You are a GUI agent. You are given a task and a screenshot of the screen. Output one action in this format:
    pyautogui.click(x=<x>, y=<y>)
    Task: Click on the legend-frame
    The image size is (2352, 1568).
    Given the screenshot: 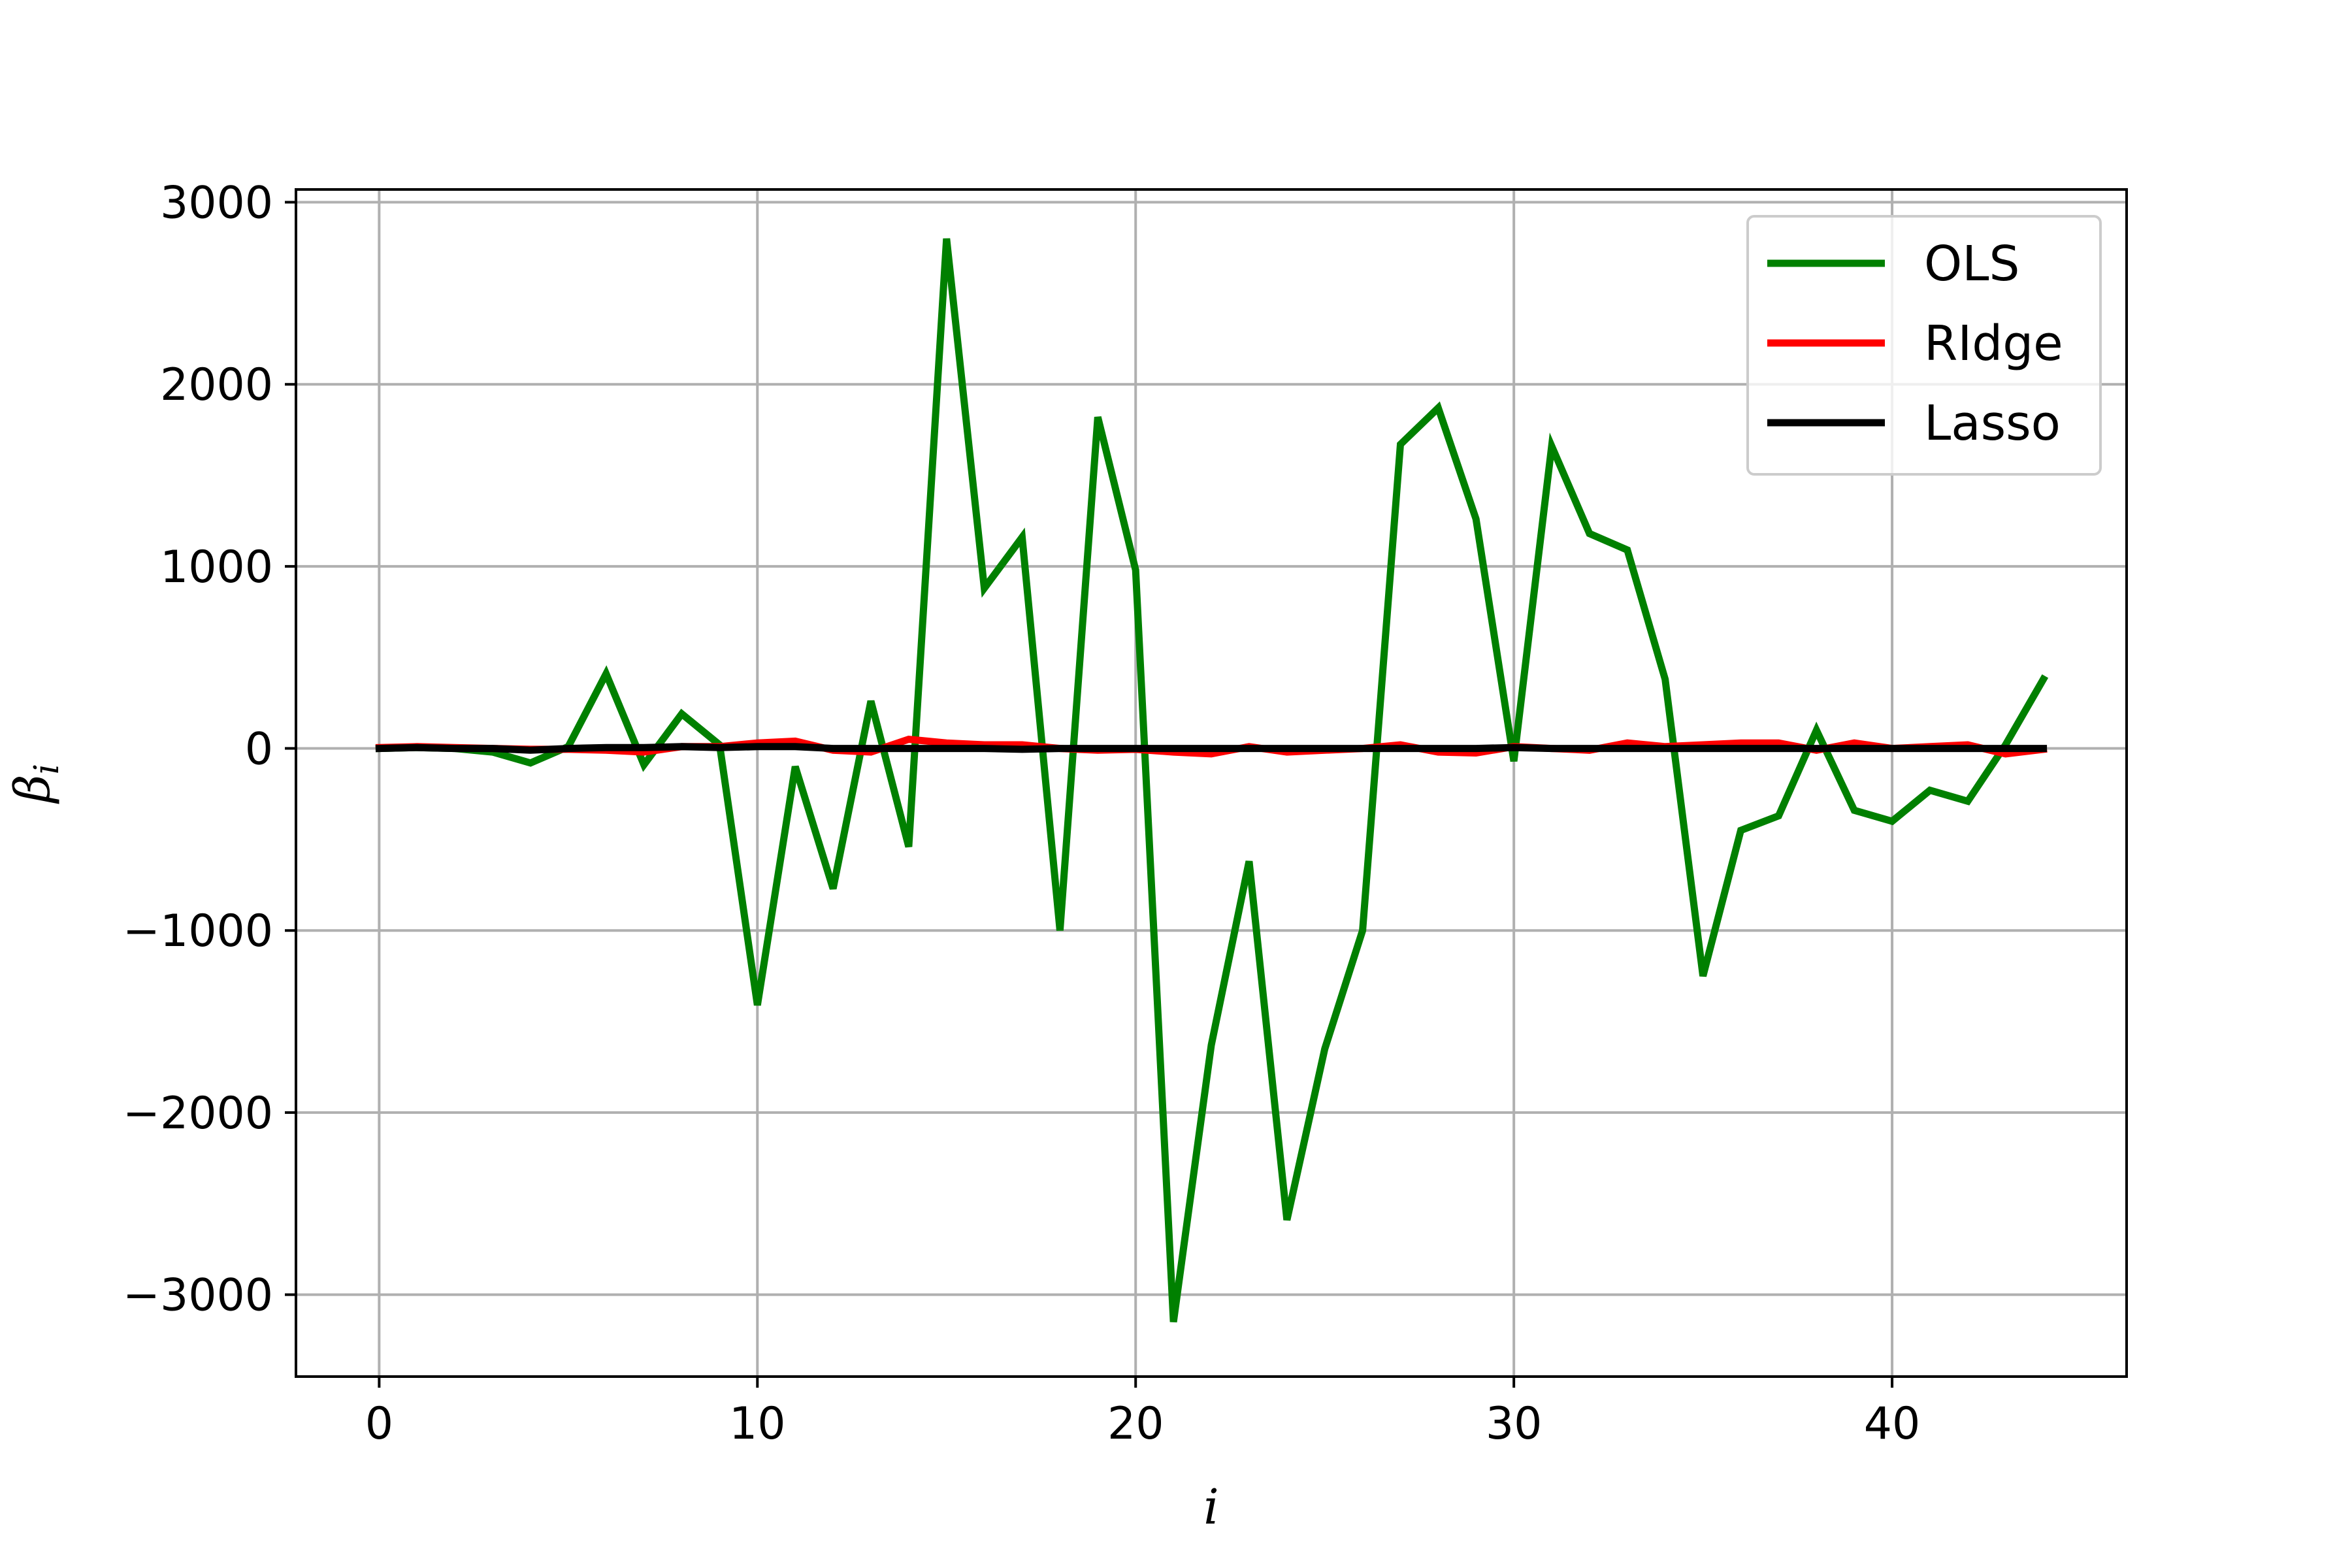 What is the action you would take?
    pyautogui.click(x=1924, y=345)
    